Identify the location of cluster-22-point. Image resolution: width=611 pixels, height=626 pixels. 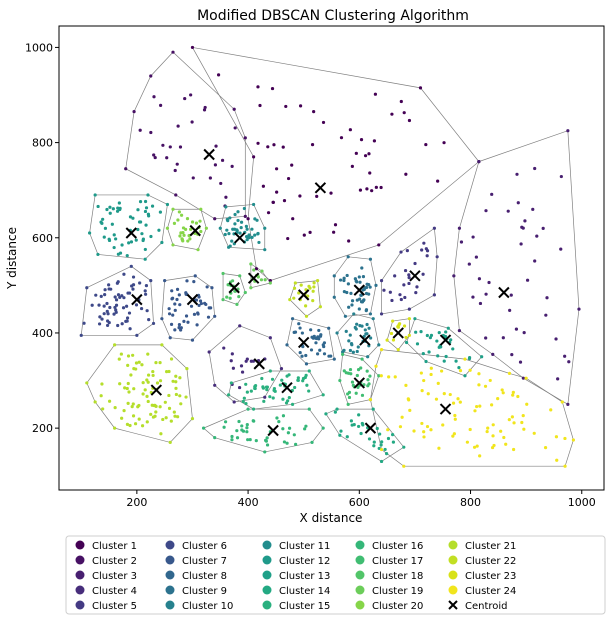
(301, 285).